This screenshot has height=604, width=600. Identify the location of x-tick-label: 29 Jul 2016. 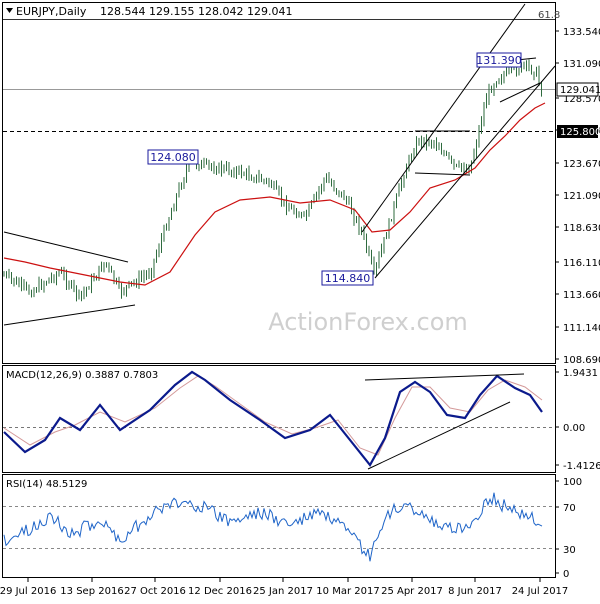
(28, 591).